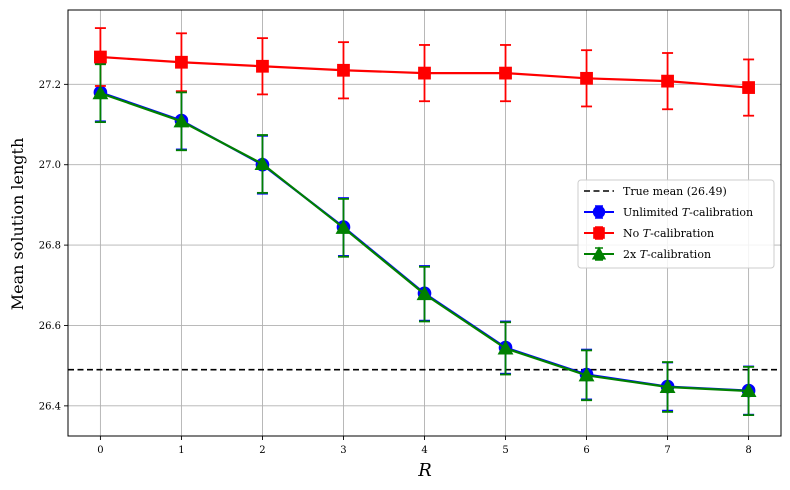 The height and width of the screenshot is (490, 790). Describe the element at coordinates (631, 254) in the screenshot. I see `legend-label-prefix: 2x` at that location.